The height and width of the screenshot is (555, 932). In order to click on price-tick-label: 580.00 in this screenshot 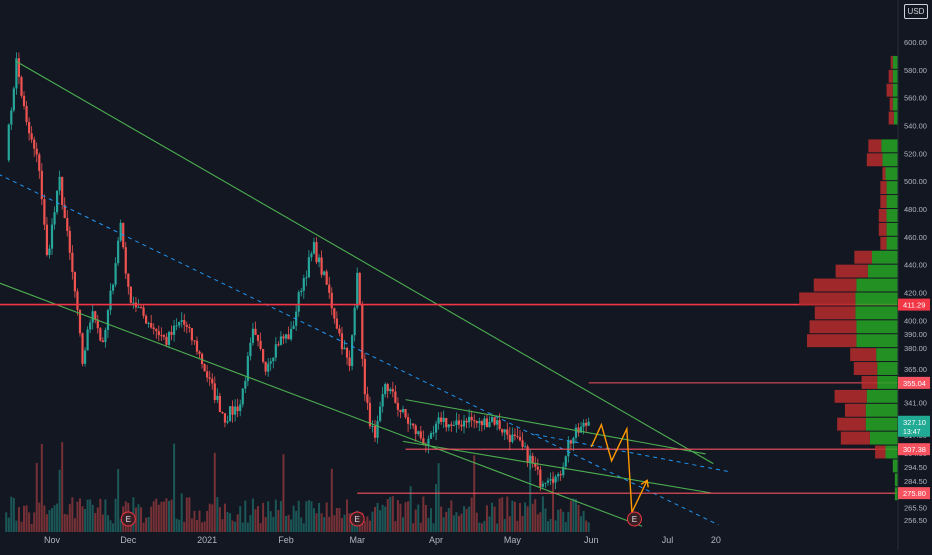, I will do `click(915, 70)`.